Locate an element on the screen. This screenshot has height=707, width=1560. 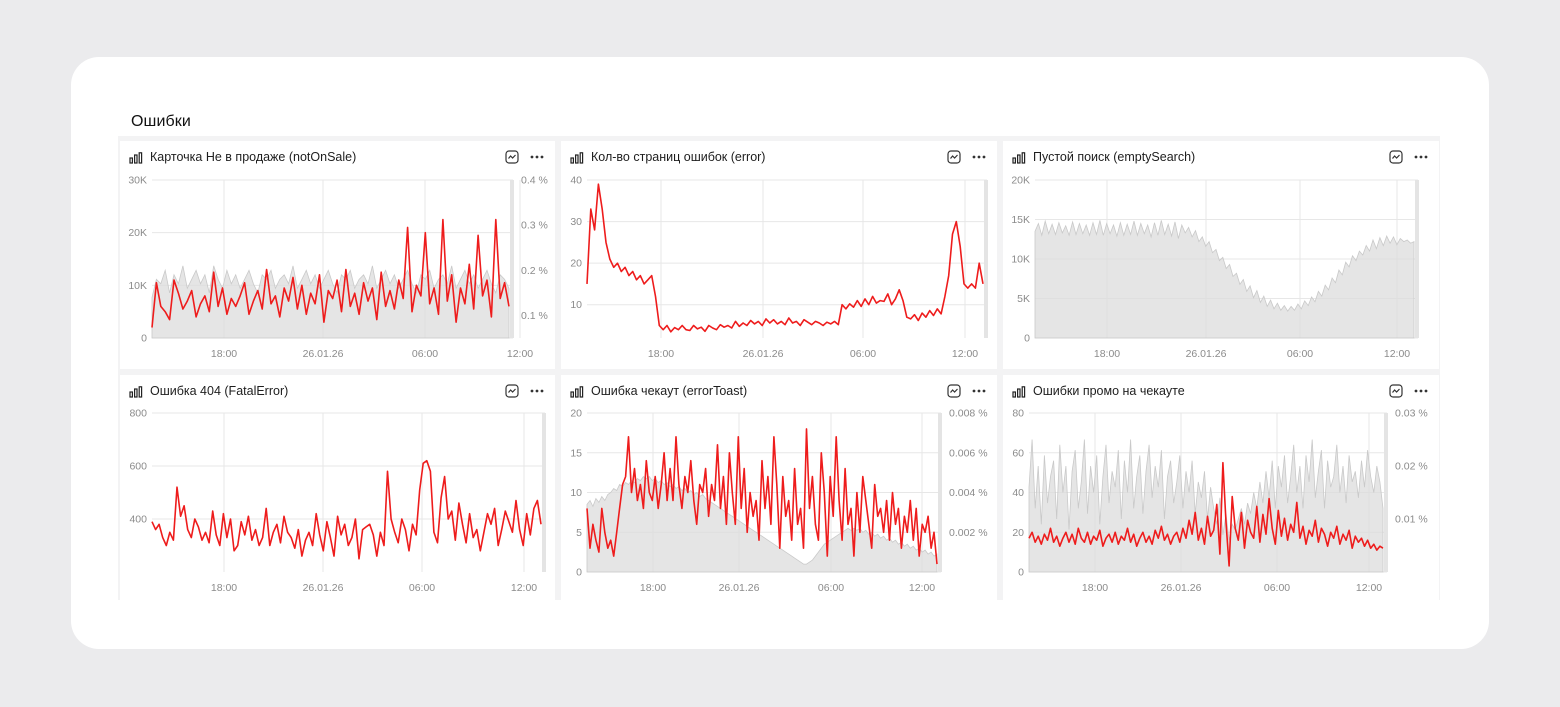
chart-svg: 10 20 30 40 18:00 26.01.26 06:00 12:00 is located at coordinates (779, 267).